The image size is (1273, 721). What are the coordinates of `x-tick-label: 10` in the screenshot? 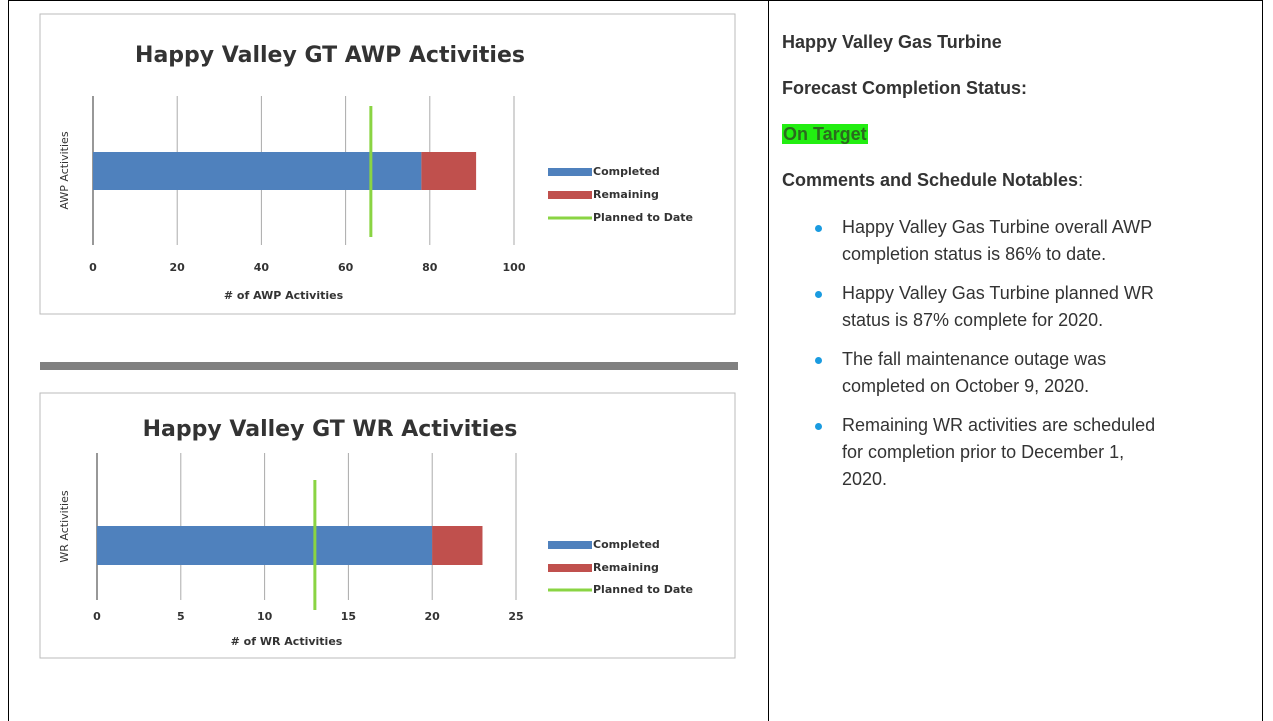 It's located at (265, 616).